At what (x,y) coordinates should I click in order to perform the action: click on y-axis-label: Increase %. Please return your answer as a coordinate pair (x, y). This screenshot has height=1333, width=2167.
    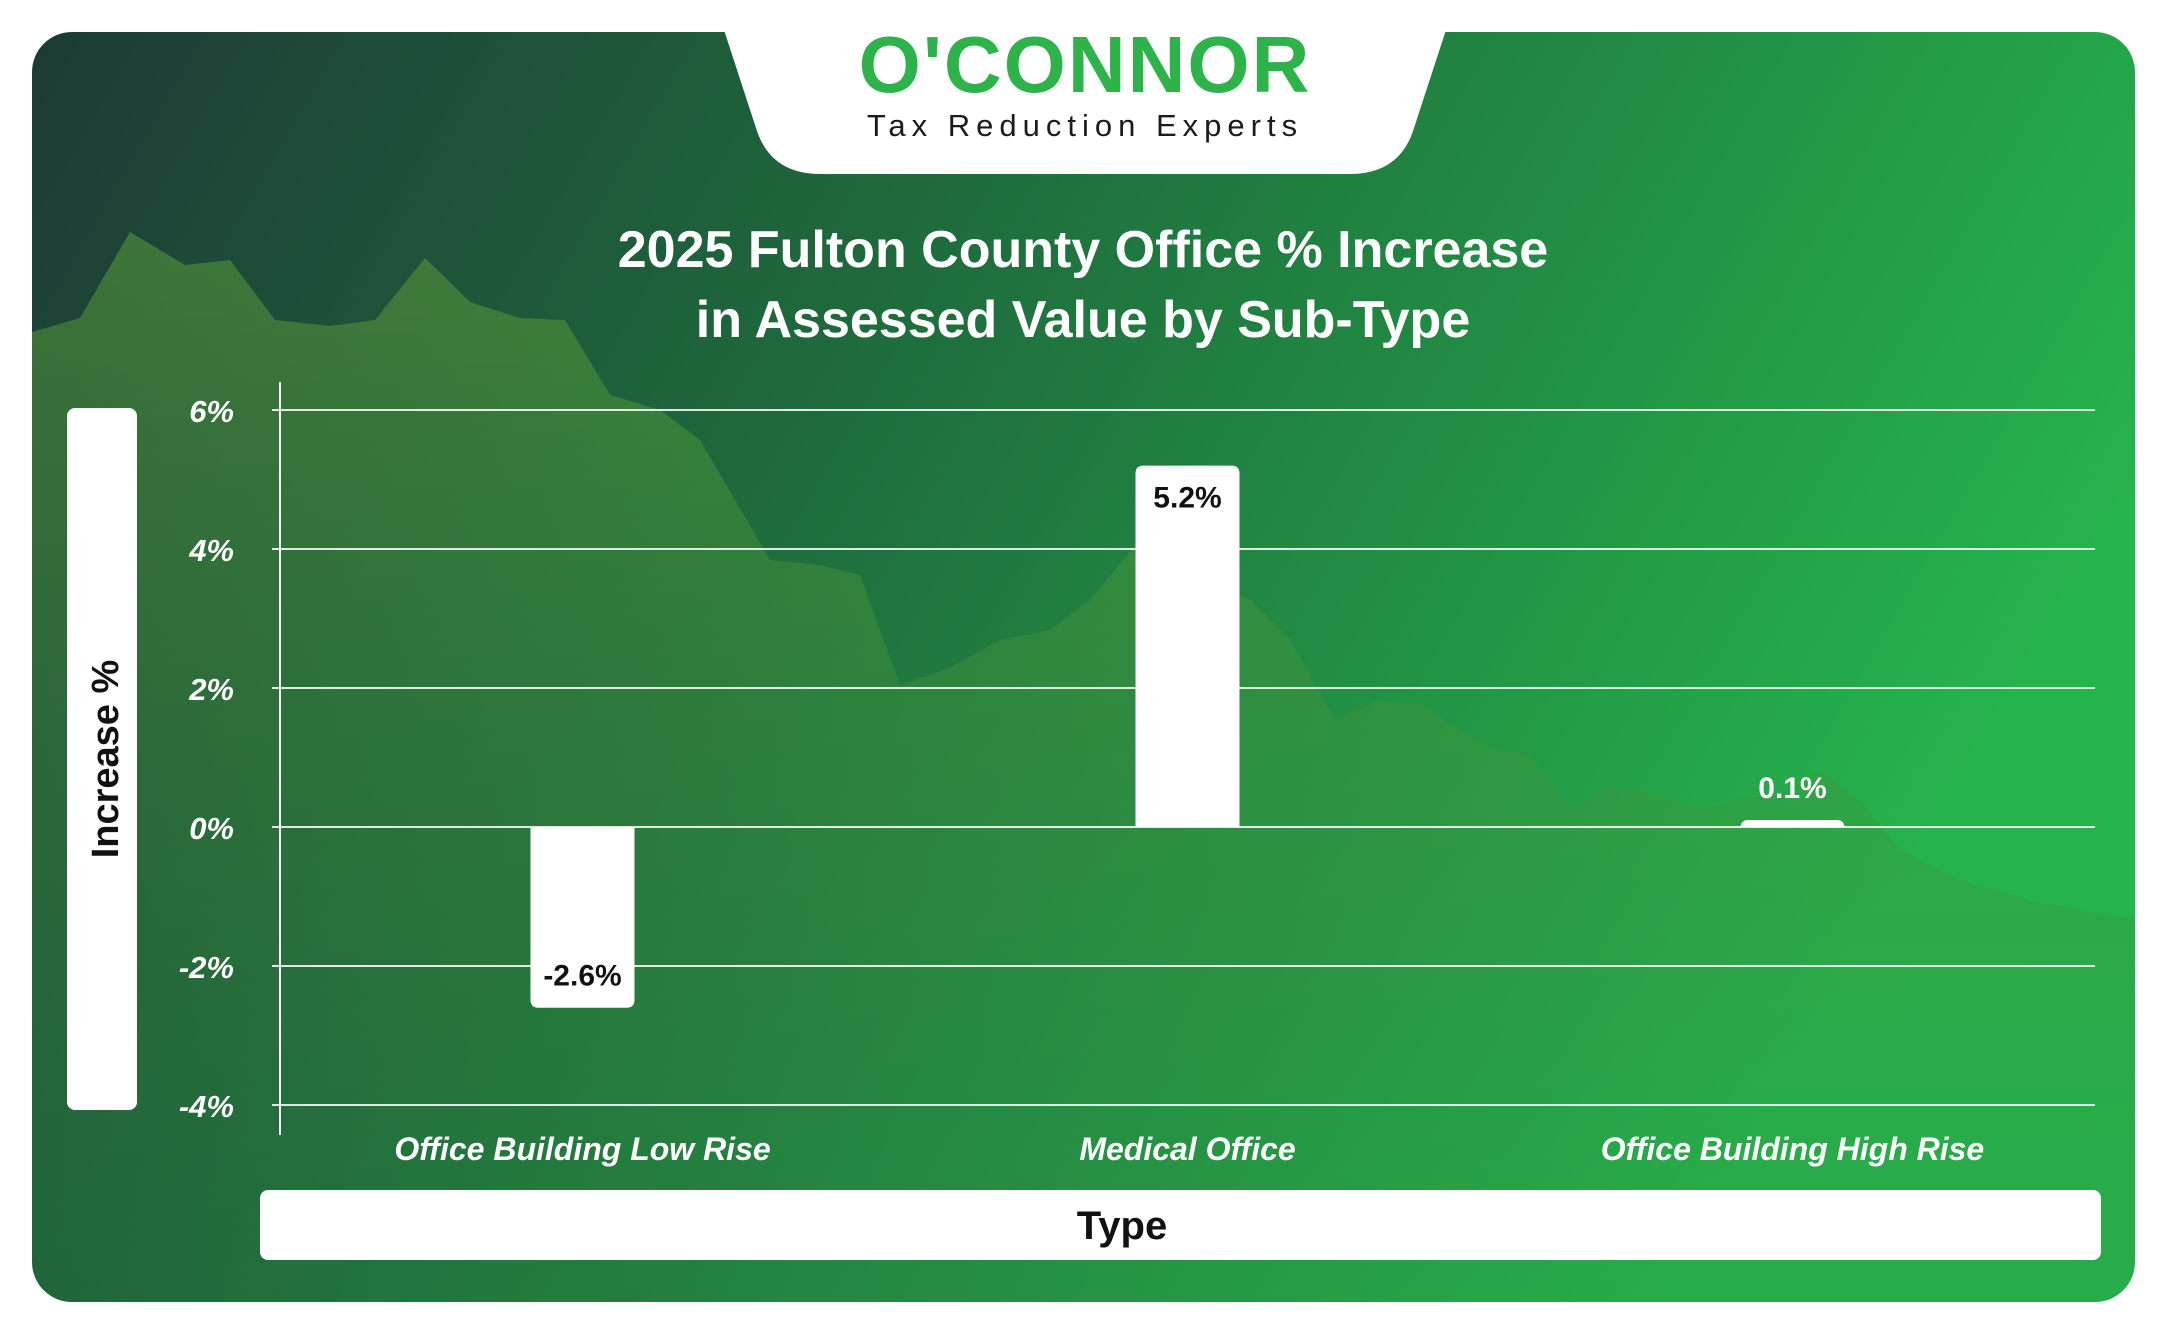
    Looking at the image, I should click on (106, 759).